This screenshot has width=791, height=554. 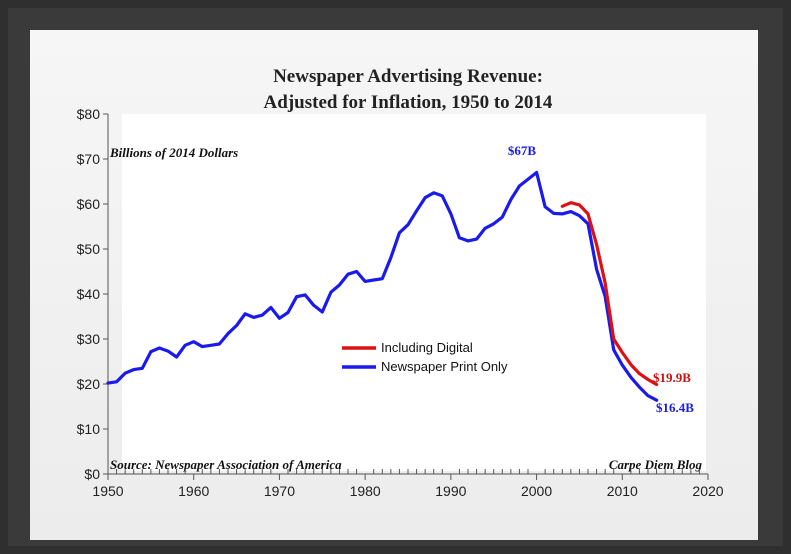 What do you see at coordinates (672, 377) in the screenshot?
I see `end-digital-annotation: $19.9B` at bounding box center [672, 377].